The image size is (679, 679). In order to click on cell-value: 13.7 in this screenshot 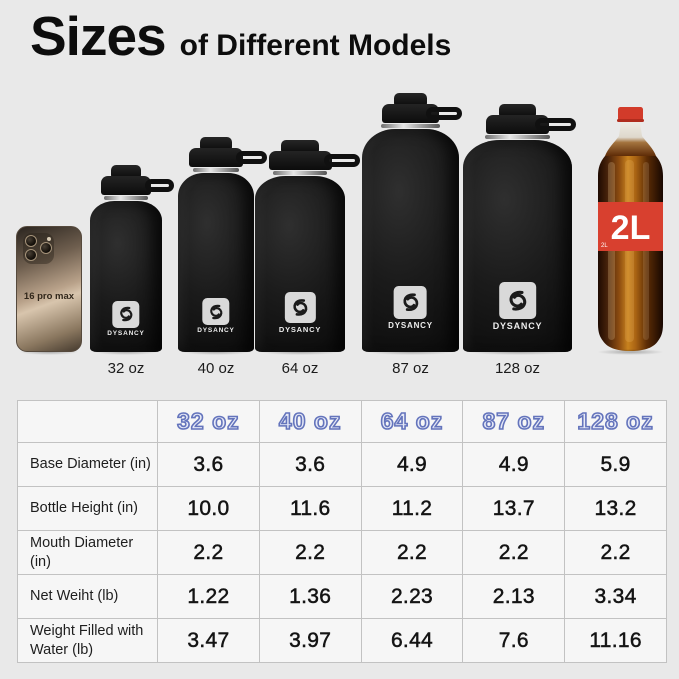, I will do `click(514, 508)`.